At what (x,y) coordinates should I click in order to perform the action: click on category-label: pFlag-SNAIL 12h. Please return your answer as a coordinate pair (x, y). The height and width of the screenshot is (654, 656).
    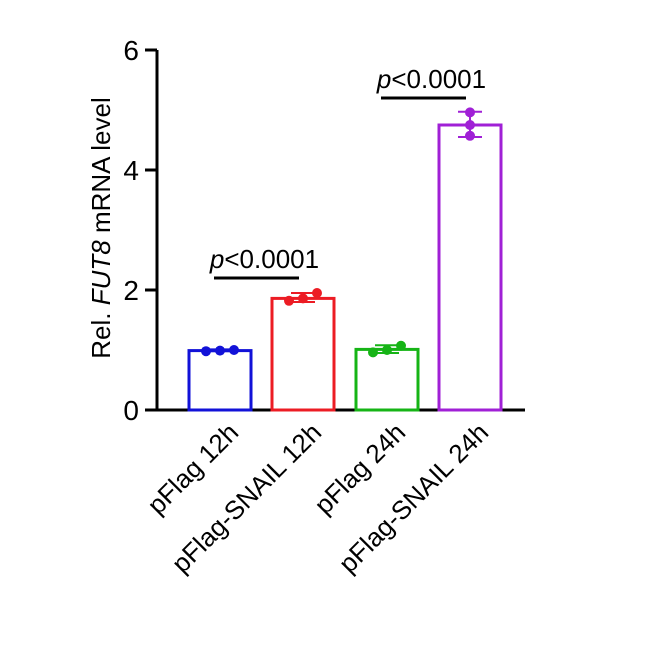
    Looking at the image, I should click on (247, 498).